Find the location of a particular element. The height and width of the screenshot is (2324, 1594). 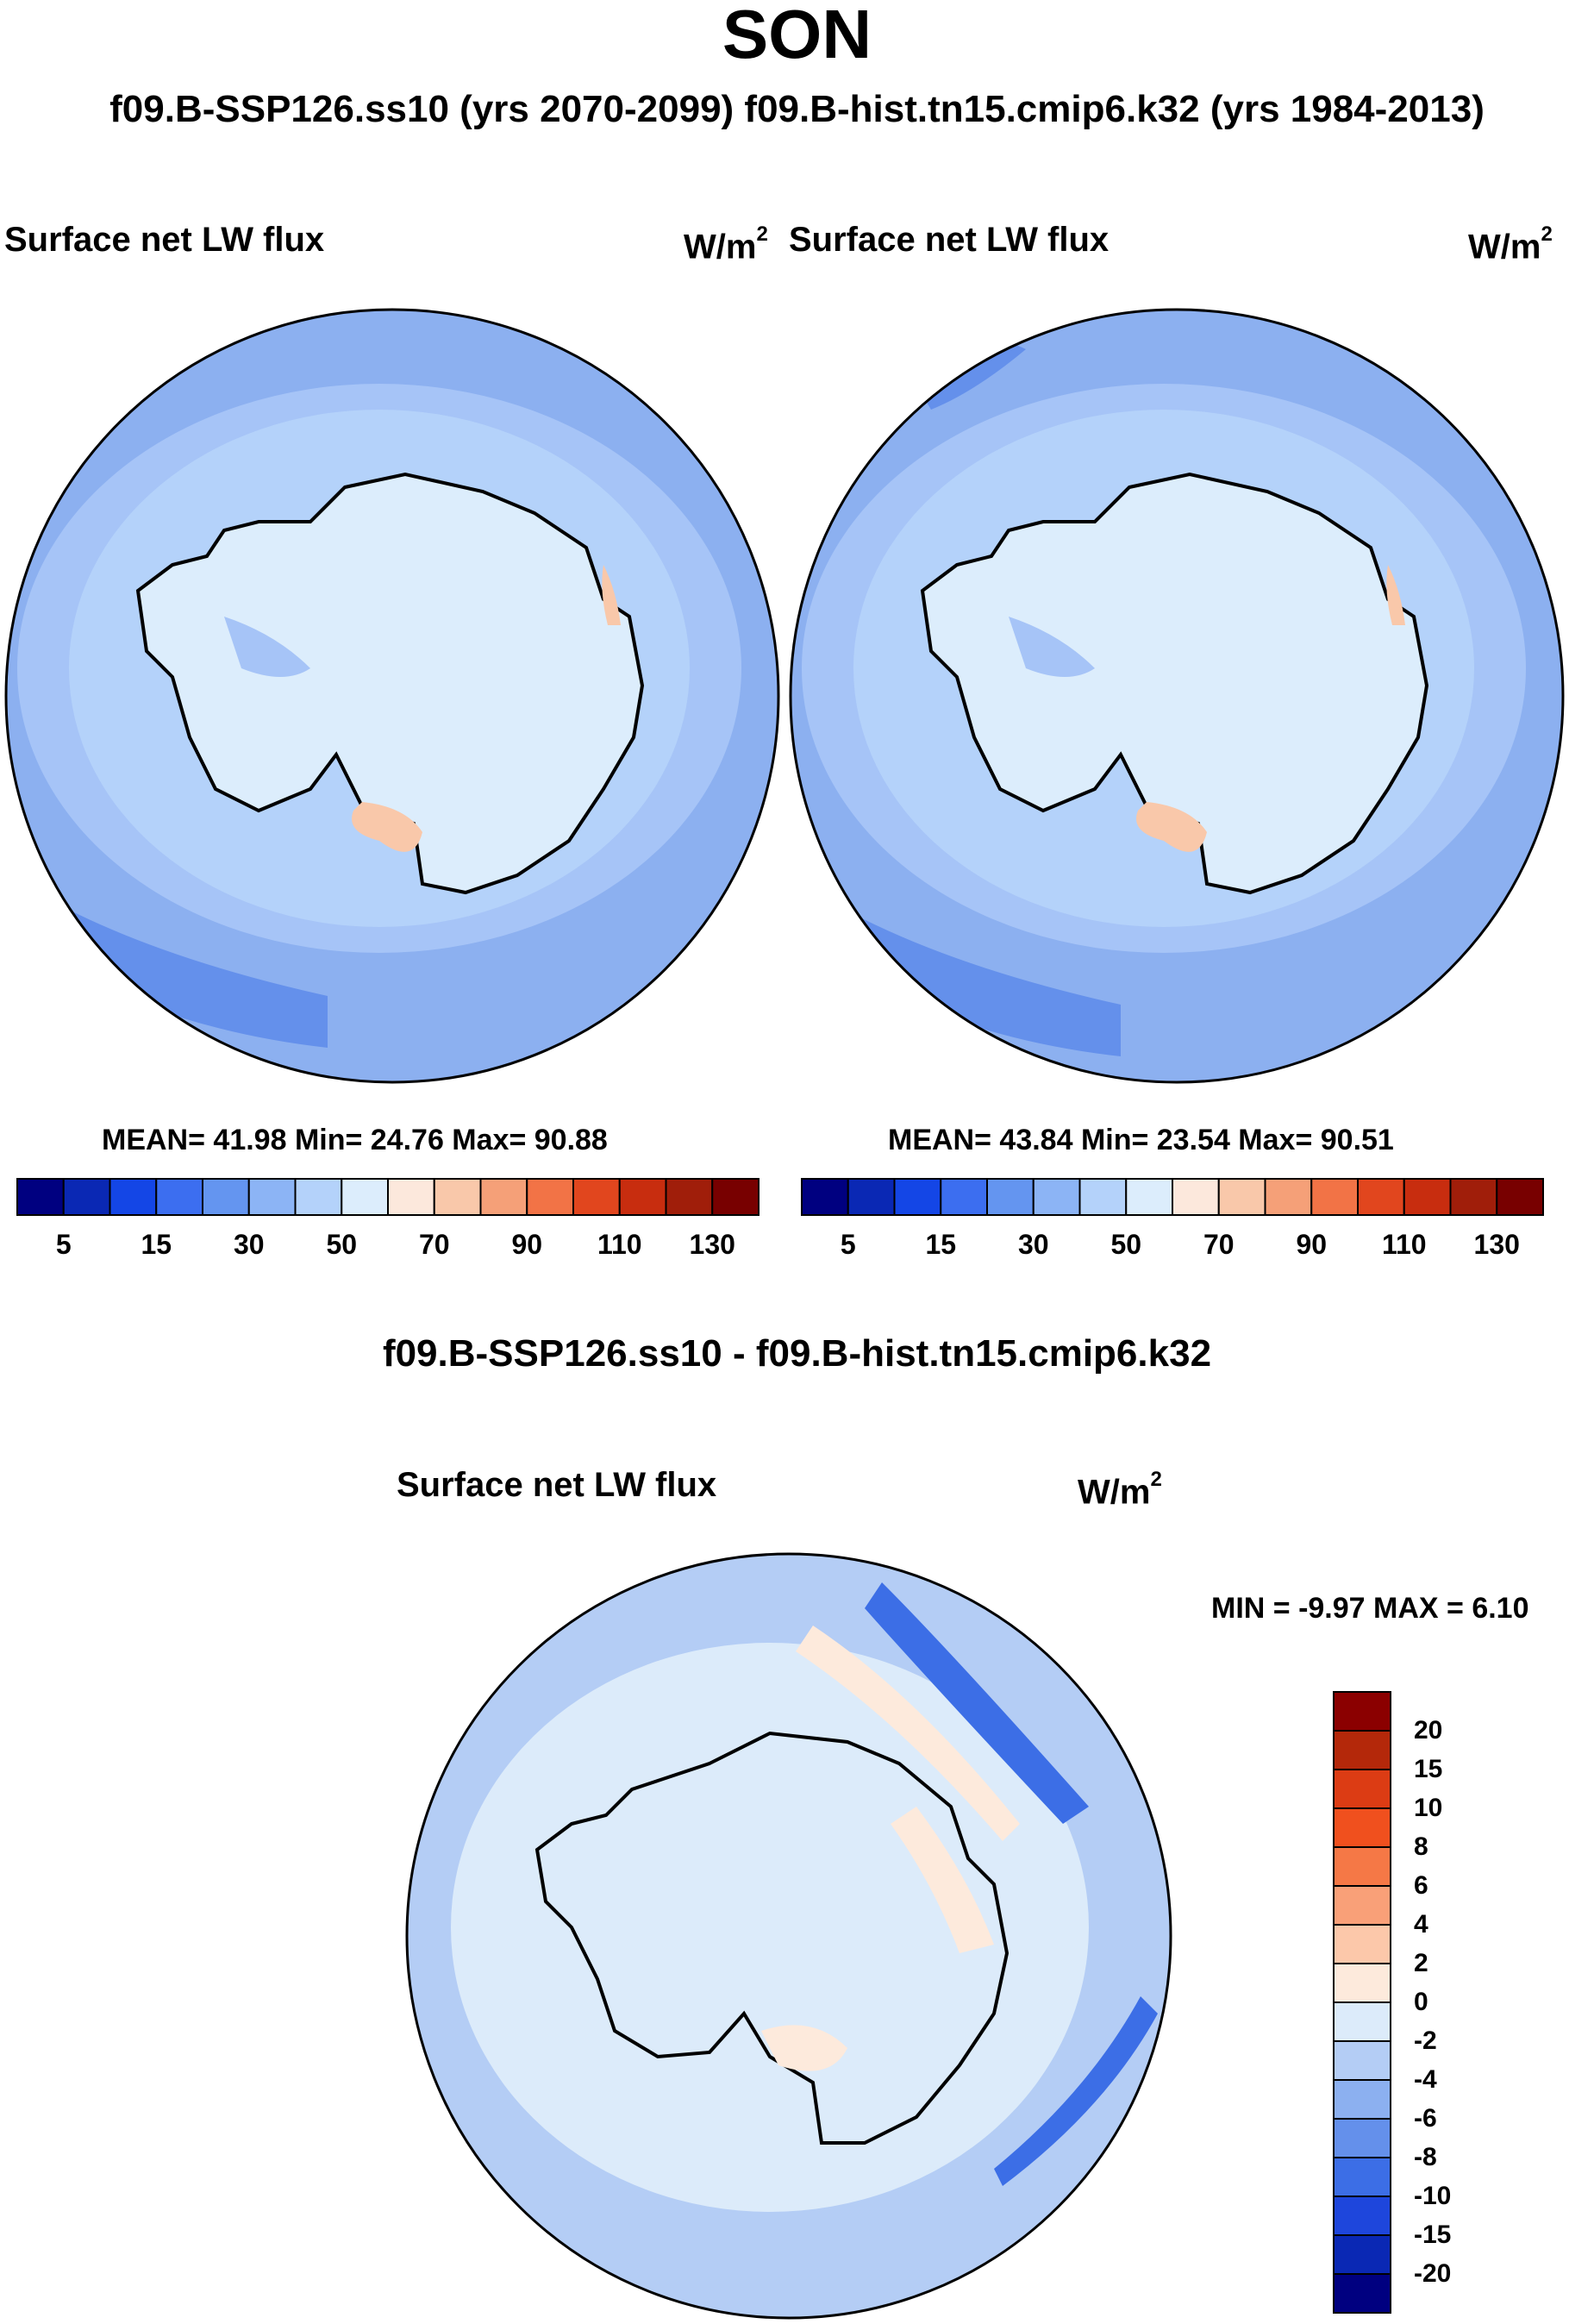

colorbar-tick-label: 6 is located at coordinates (1421, 1885).